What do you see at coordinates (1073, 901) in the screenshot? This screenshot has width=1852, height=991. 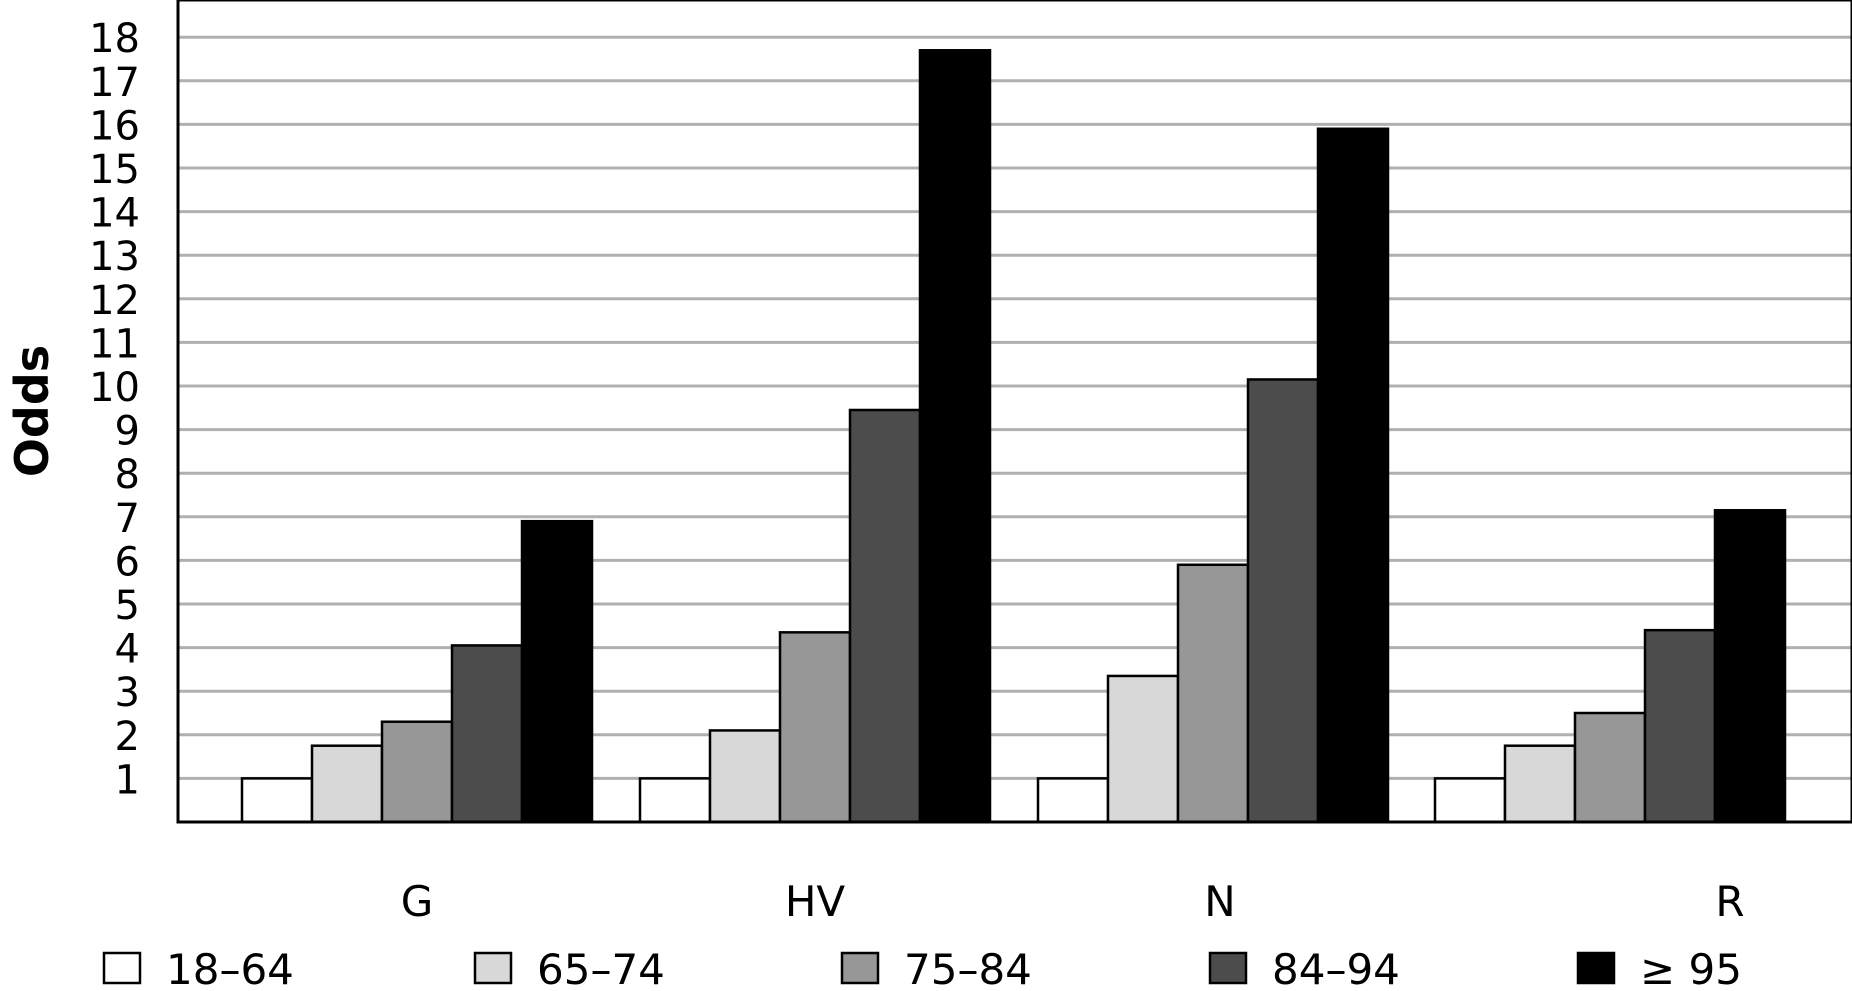 I see `x-axis-categories: G HV N R` at bounding box center [1073, 901].